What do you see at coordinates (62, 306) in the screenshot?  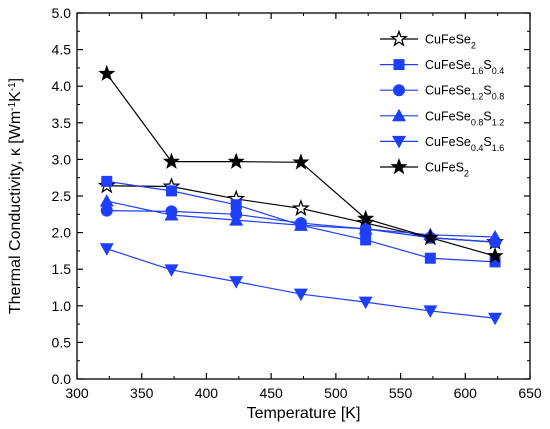 I see `y-tick-label: 1.0` at bounding box center [62, 306].